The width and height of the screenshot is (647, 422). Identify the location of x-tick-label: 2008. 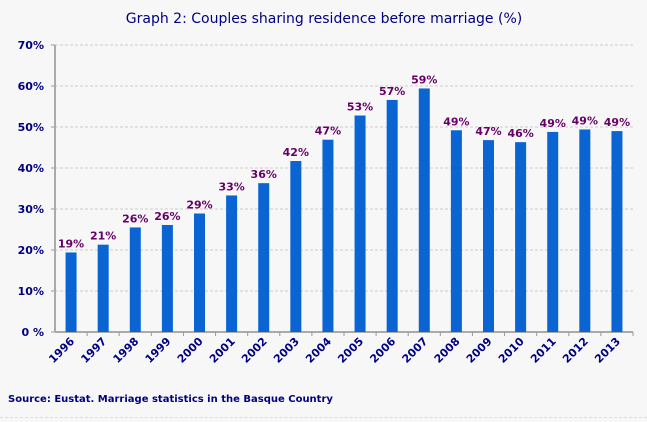
(447, 350).